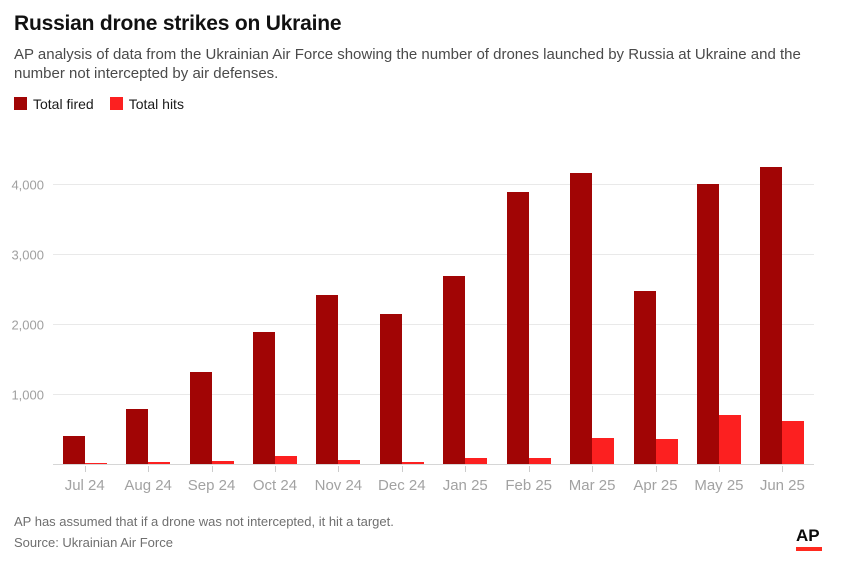 This screenshot has height=565, width=866. What do you see at coordinates (433, 324) in the screenshot?
I see `gridline-2000` at bounding box center [433, 324].